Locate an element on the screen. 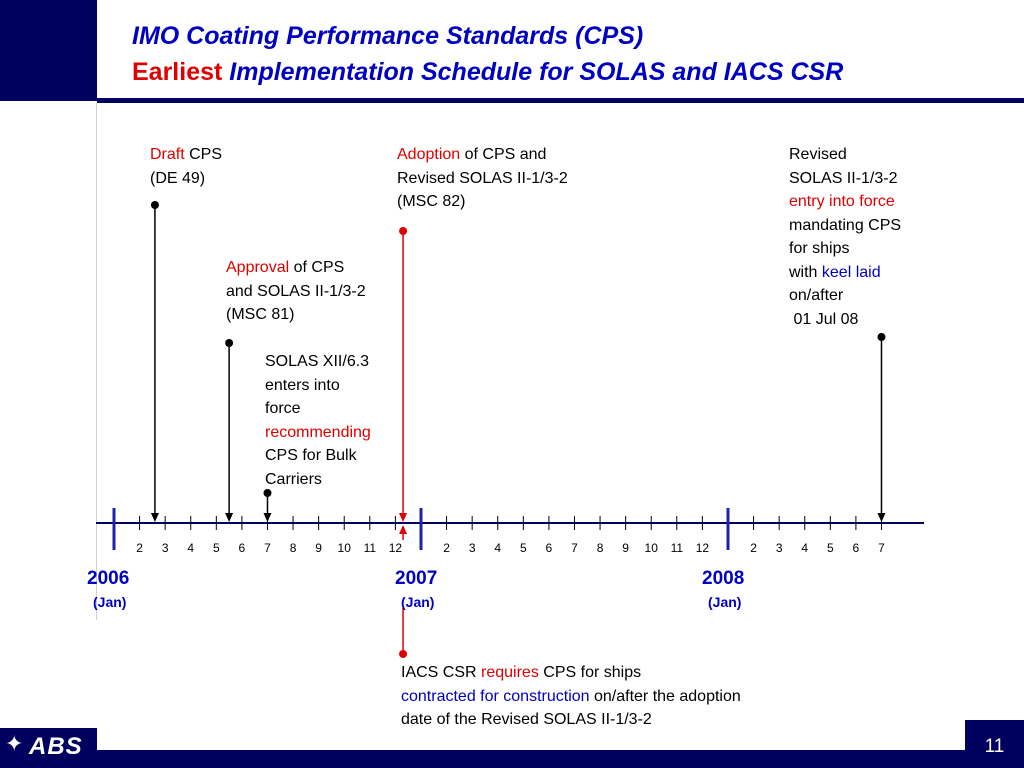  abs-logo is located at coordinates (48, 748).